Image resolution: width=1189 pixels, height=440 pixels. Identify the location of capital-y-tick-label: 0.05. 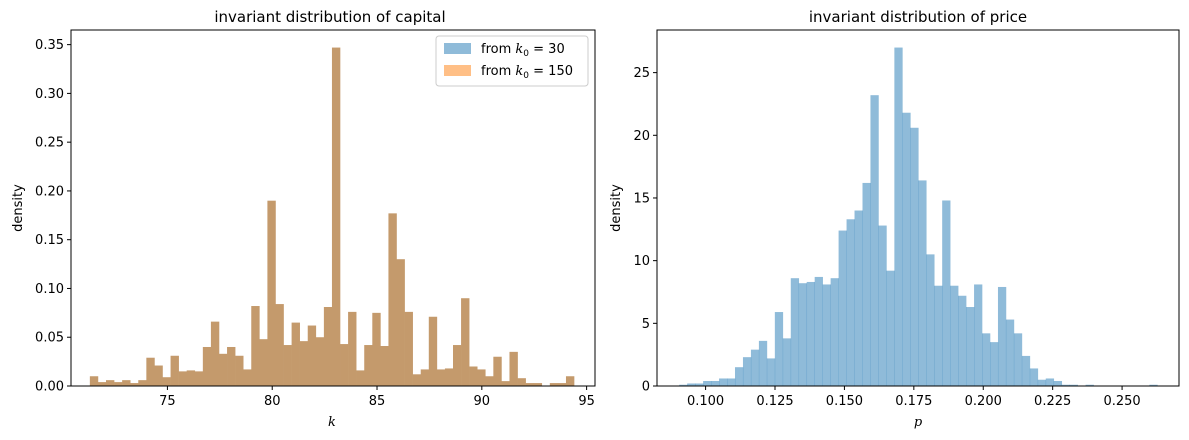
(49, 338).